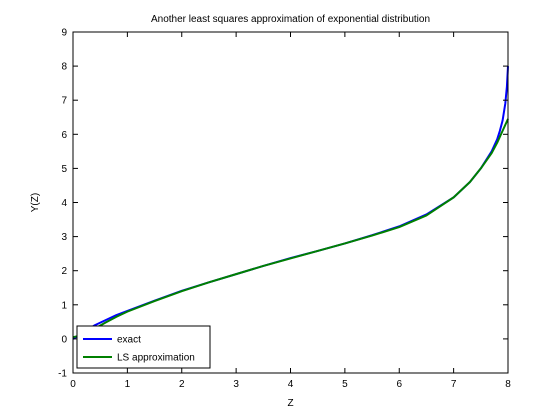 Image resolution: width=560 pixels, height=420 pixels. I want to click on y-tick-label: 0, so click(64, 339).